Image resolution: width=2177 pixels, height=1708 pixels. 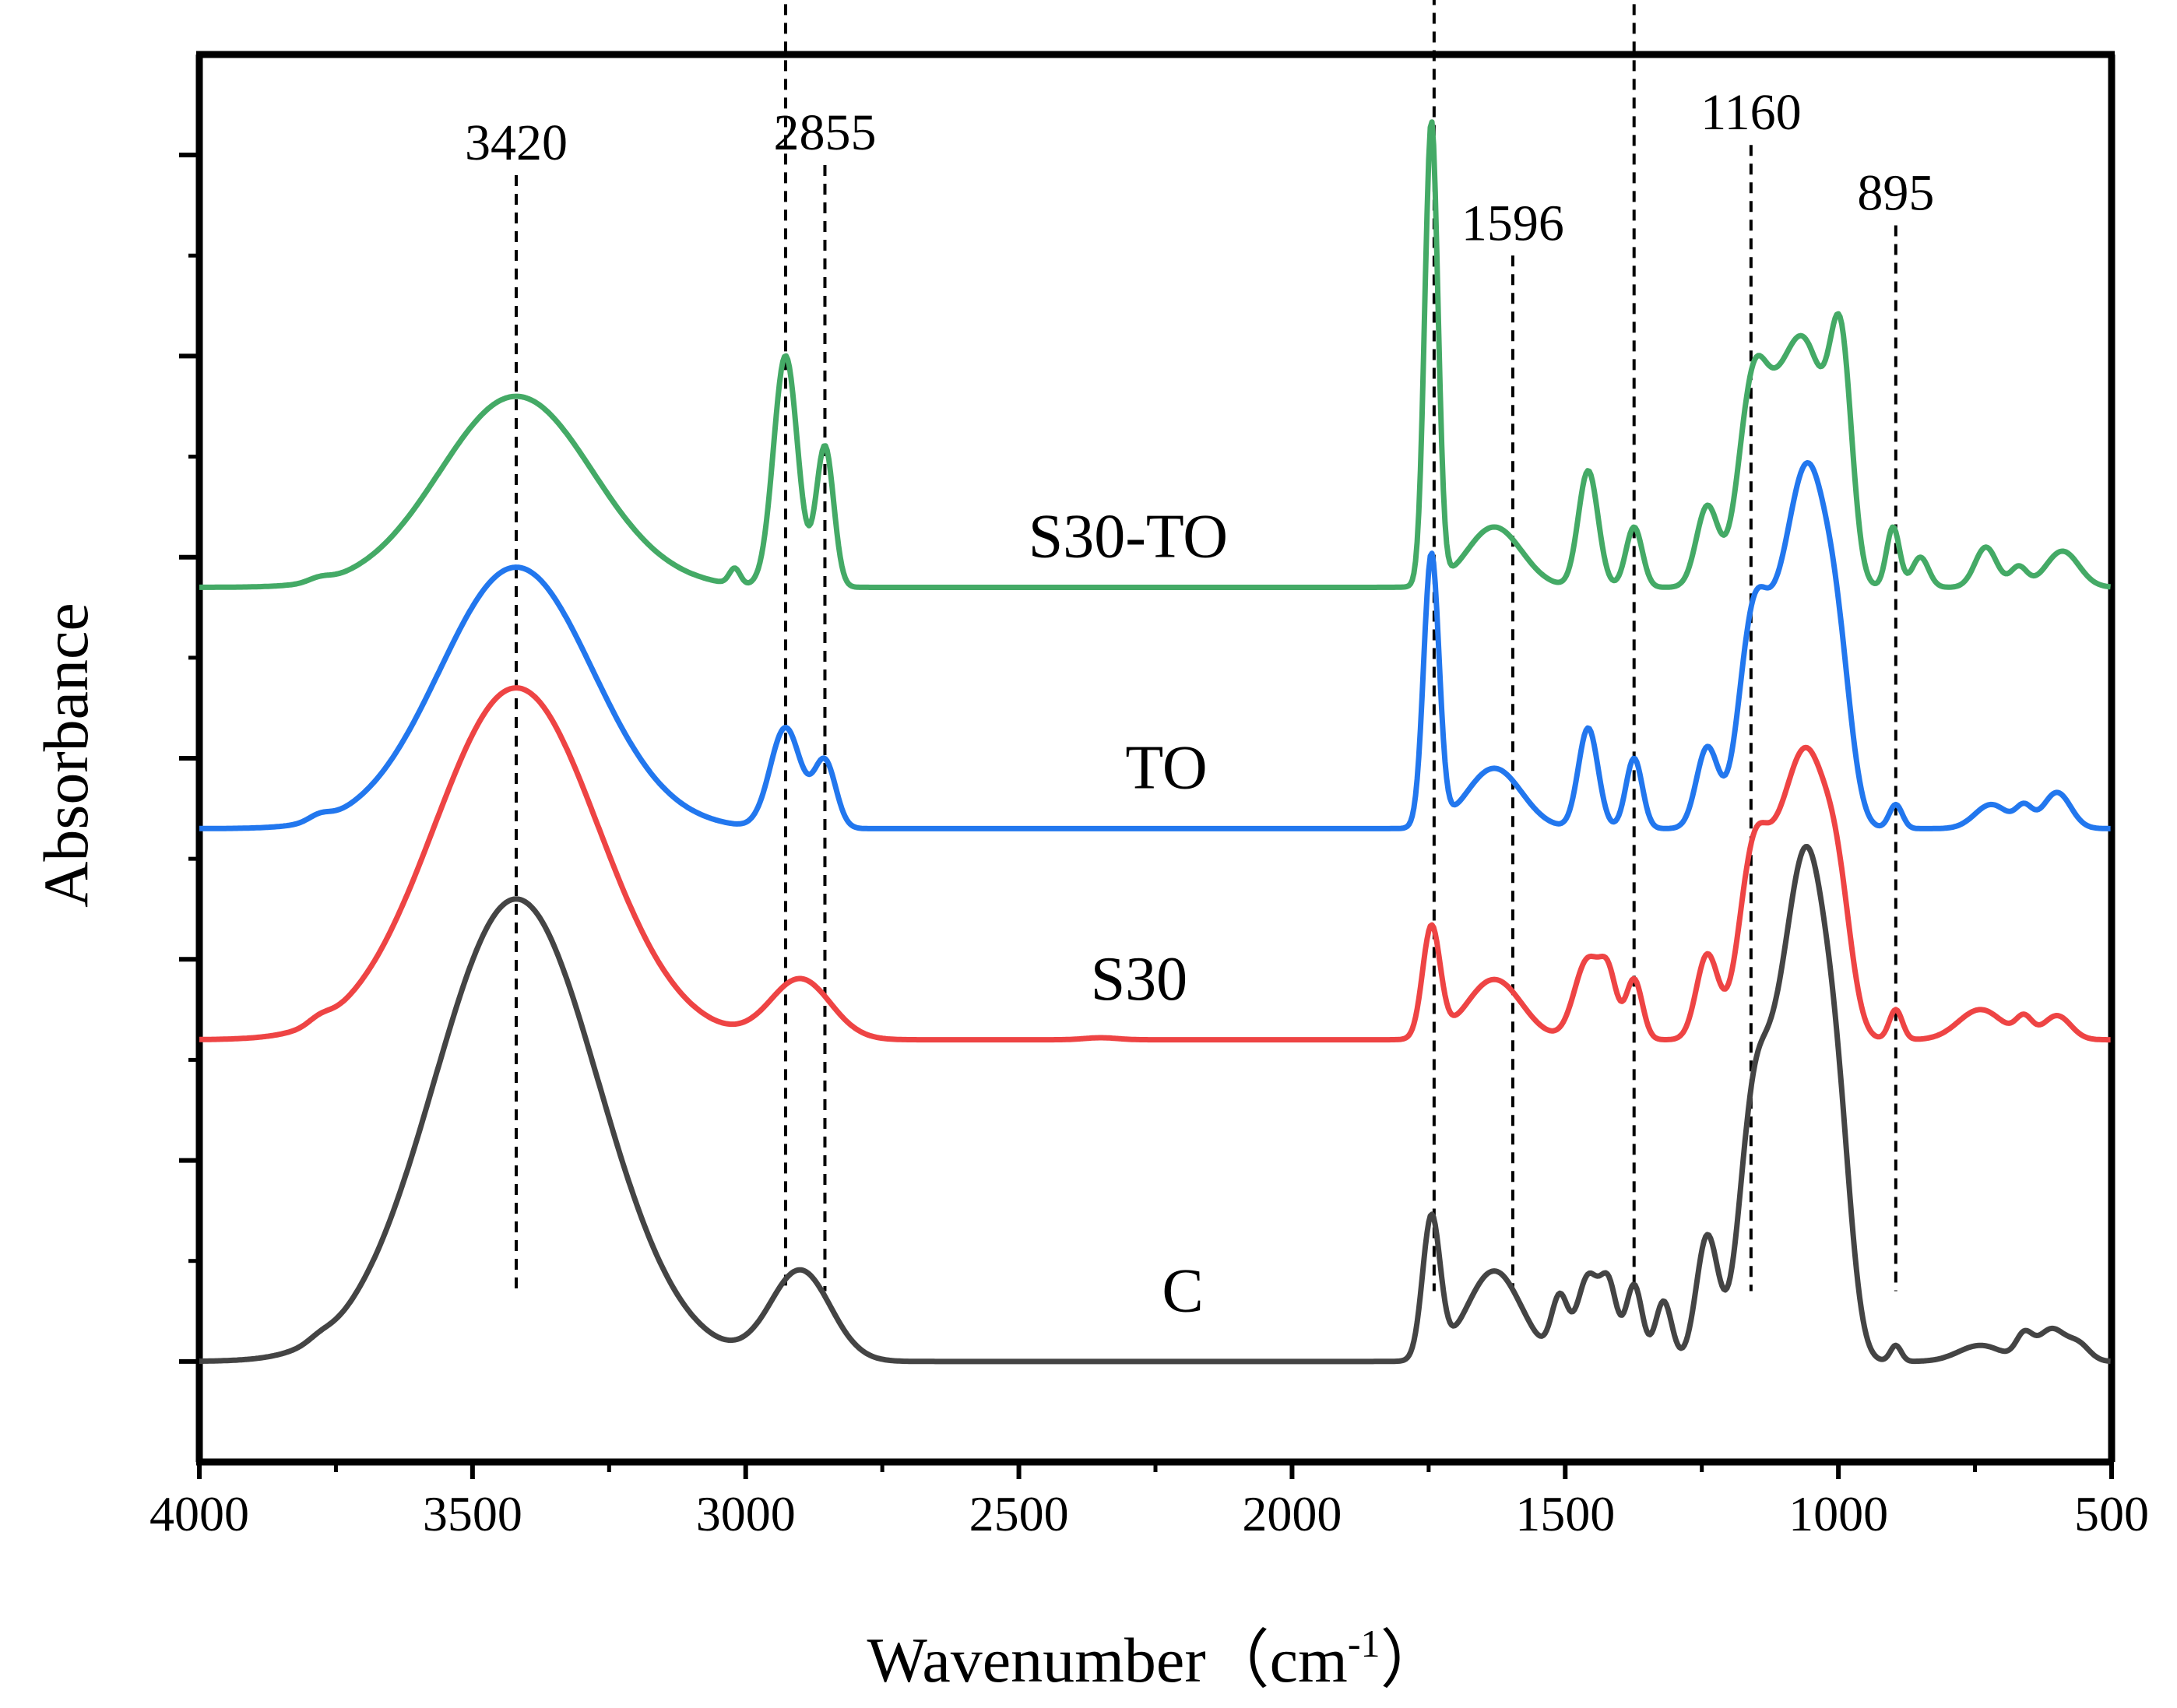 I want to click on series-label-c: C, so click(x=1182, y=1290).